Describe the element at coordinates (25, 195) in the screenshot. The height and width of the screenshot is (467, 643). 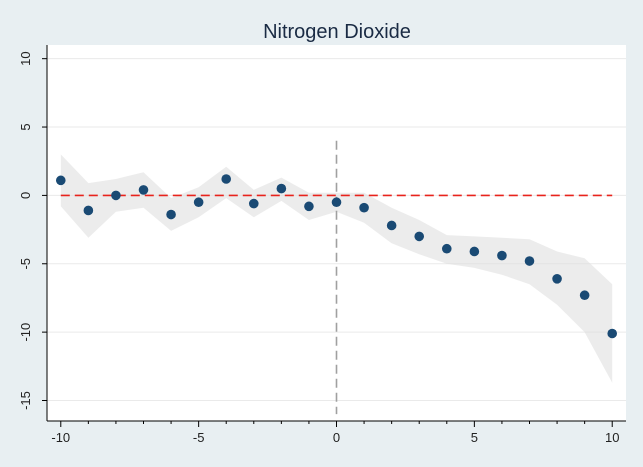
I see `y-tick-label: 0` at that location.